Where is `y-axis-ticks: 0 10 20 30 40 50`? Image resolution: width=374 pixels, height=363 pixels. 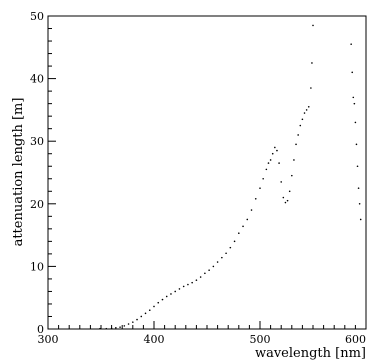 y-axis-ticks: 0 10 20 30 40 50 is located at coordinates (43, 173).